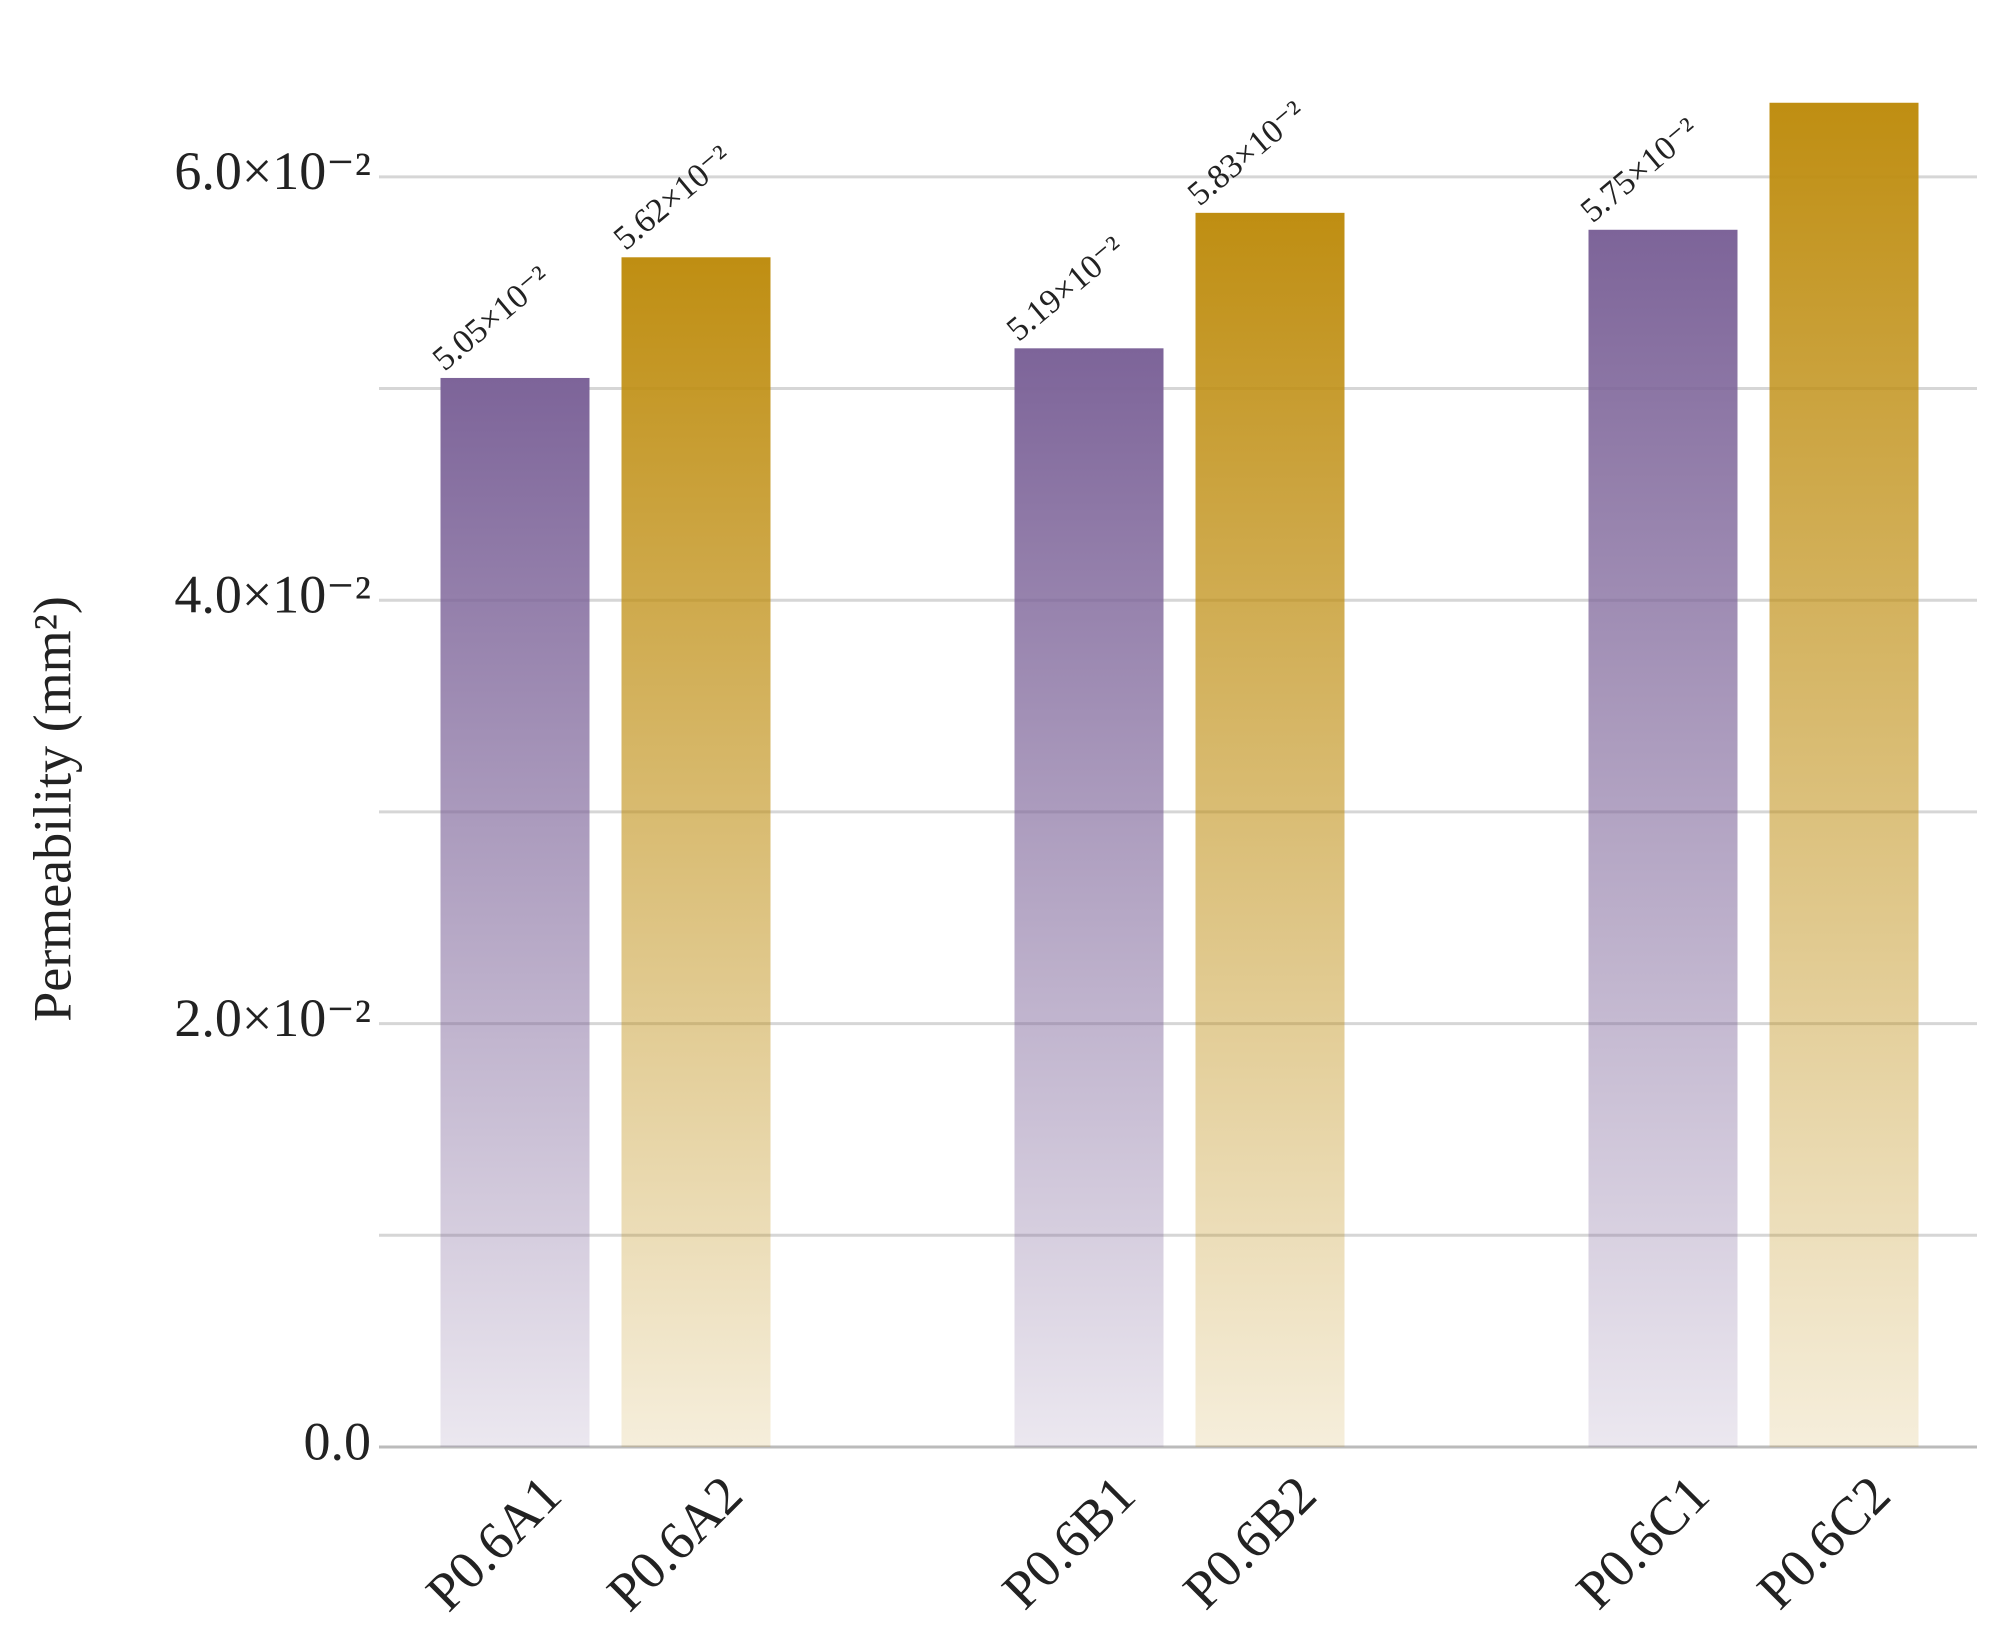 The height and width of the screenshot is (1637, 1997). I want to click on value-label: 5.62×10⁻², so click(673, 198).